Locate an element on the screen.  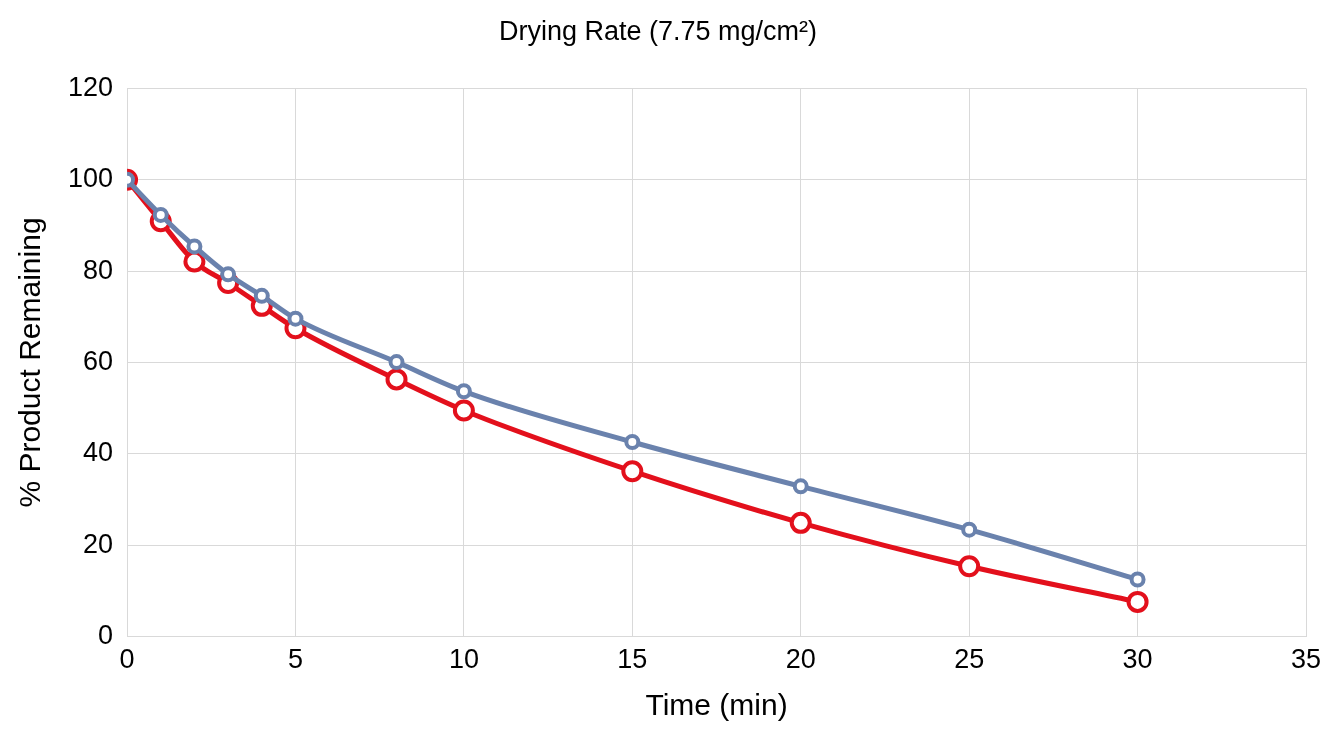
x-tick-label: 25 is located at coordinates (969, 659).